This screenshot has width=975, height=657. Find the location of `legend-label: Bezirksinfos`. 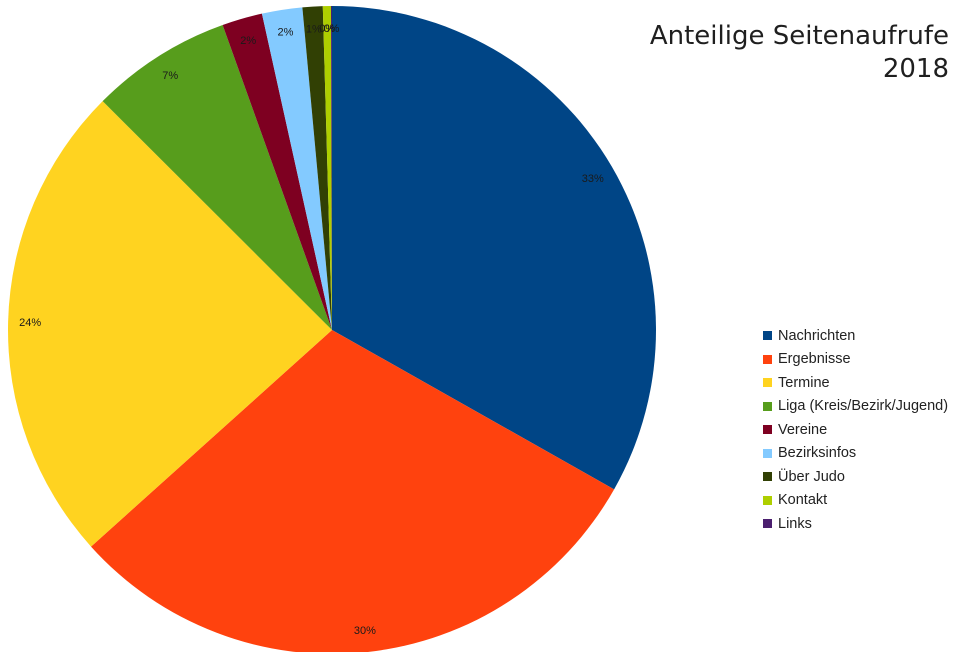

legend-label: Bezirksinfos is located at coordinates (817, 453).